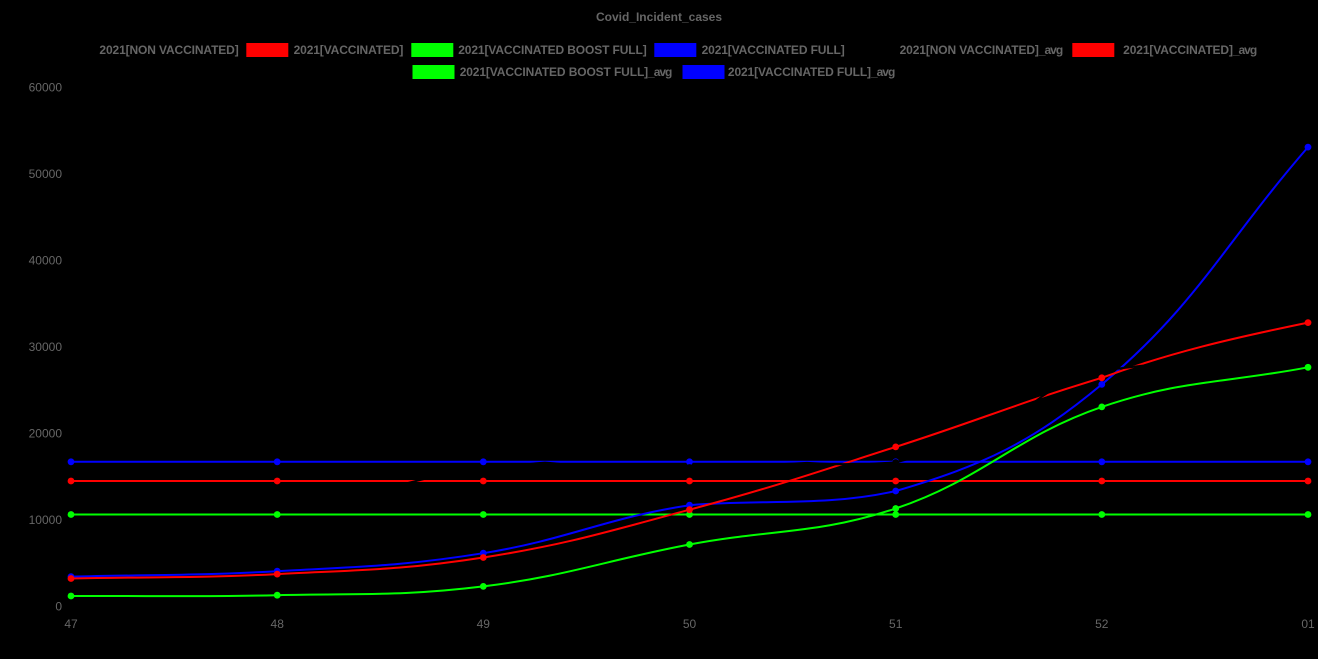  I want to click on svg-text: 51, so click(896, 624).